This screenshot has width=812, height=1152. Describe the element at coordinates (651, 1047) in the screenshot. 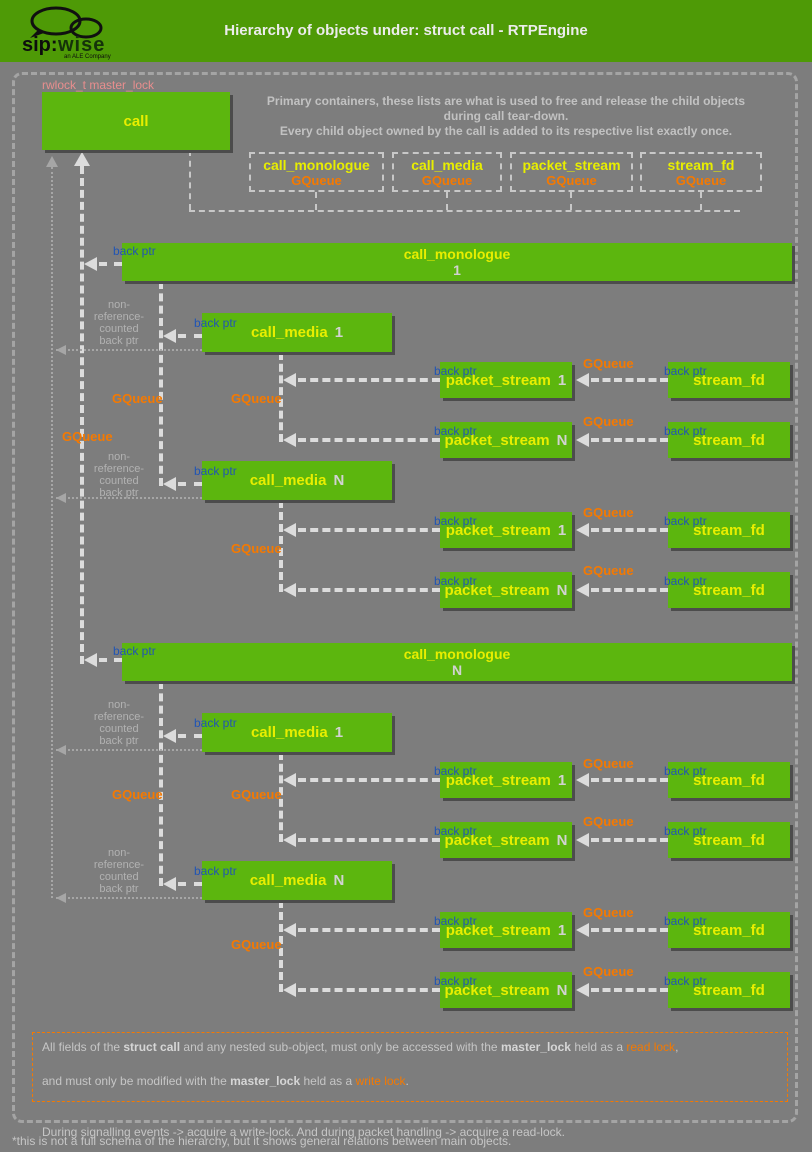

I see `info-read-lock: read lock` at that location.